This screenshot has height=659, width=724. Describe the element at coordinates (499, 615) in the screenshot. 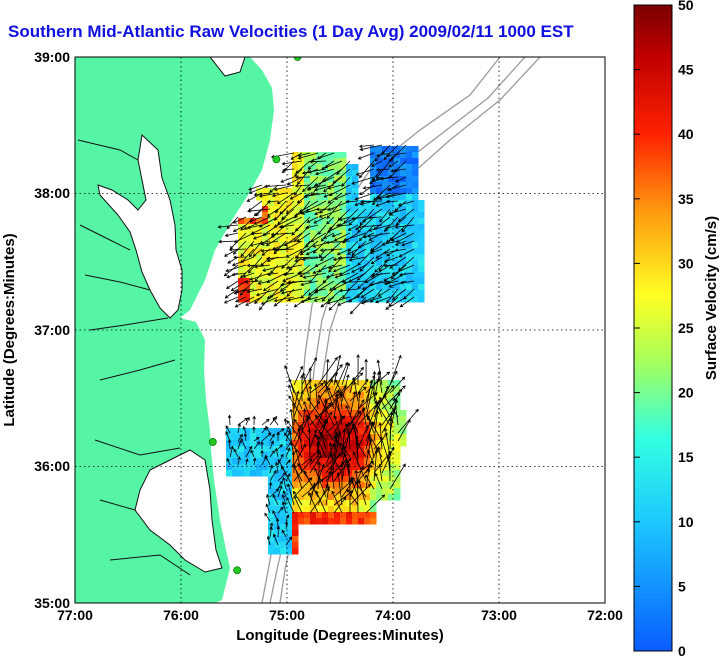

I see `x-tick-label: 73:00` at that location.